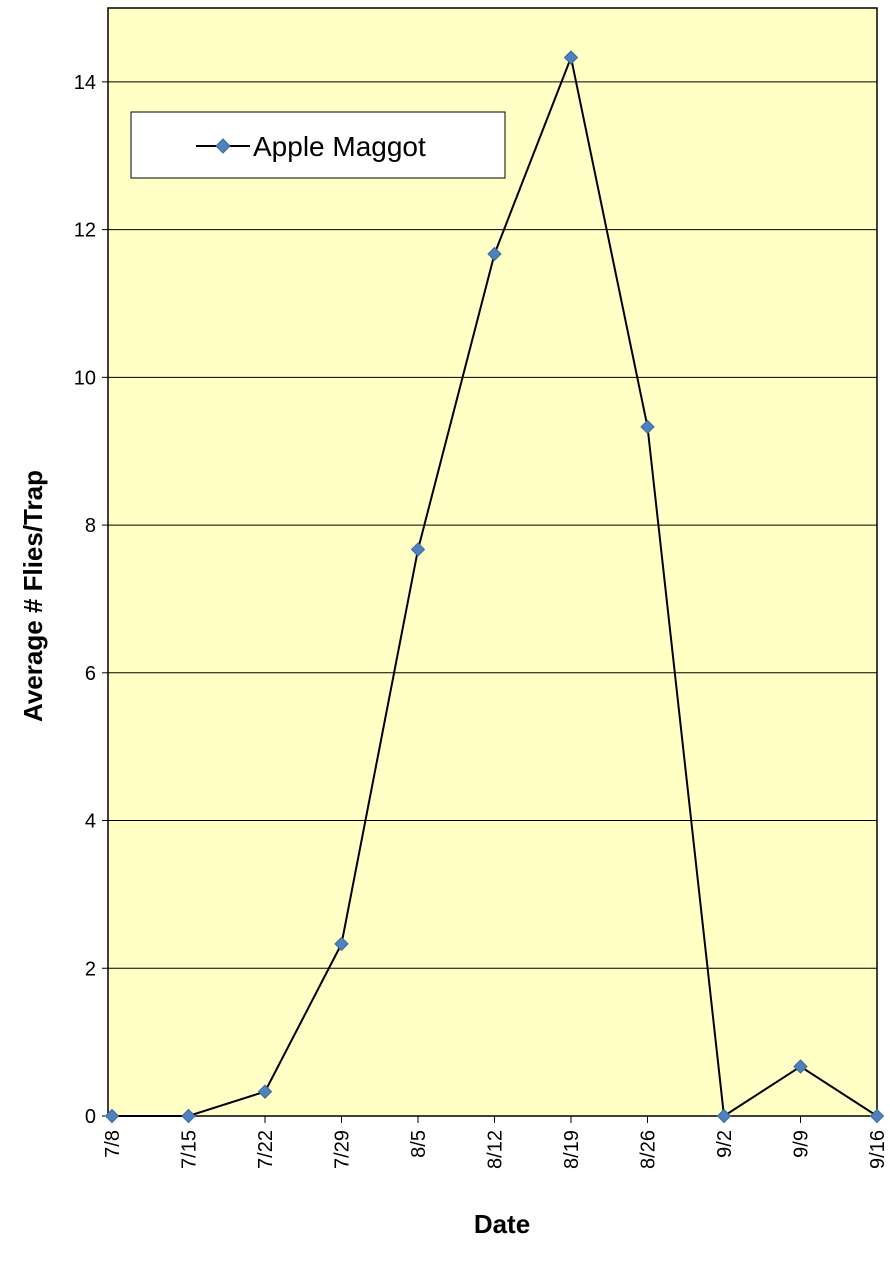  What do you see at coordinates (266, 1149) in the screenshot?
I see `x-tick-label: 7/22` at bounding box center [266, 1149].